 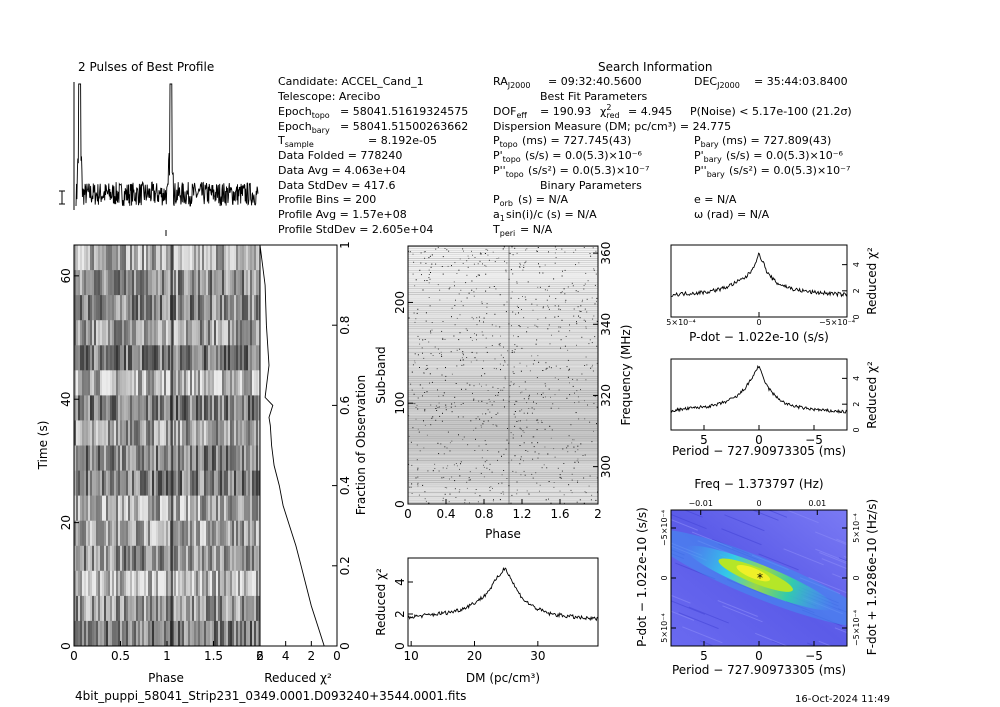 What do you see at coordinates (872, 395) in the screenshot?
I see `period-ylabel: Reduced χ²` at bounding box center [872, 395].